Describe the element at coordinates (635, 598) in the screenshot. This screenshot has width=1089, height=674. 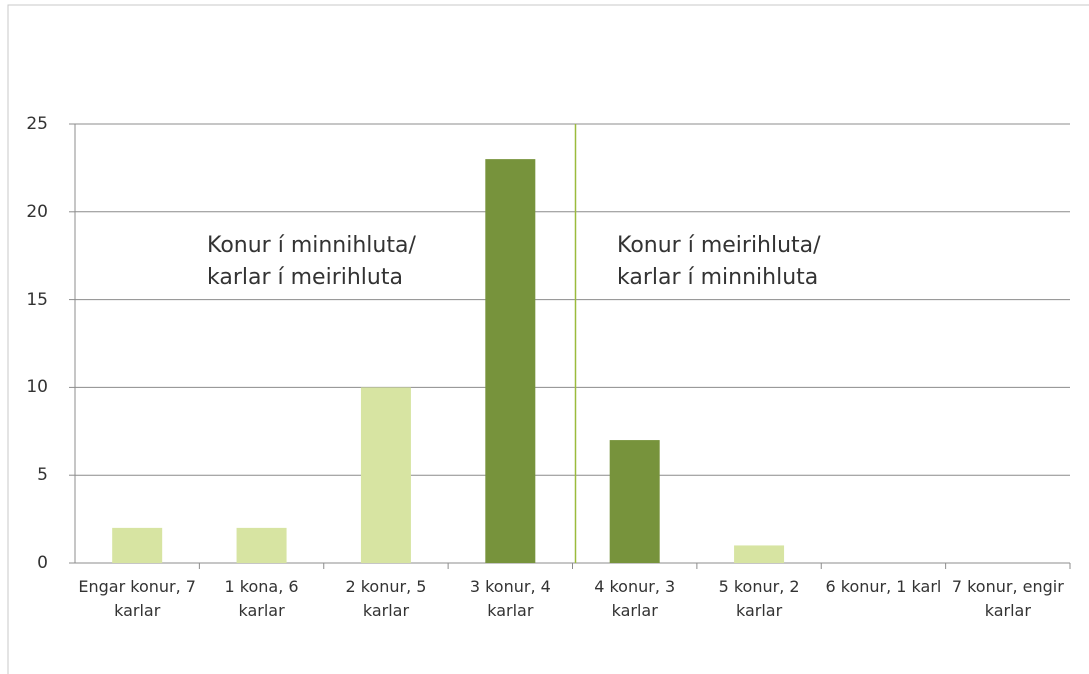
I see `x-tick-label: 4 konur, 3 karlar` at that location.